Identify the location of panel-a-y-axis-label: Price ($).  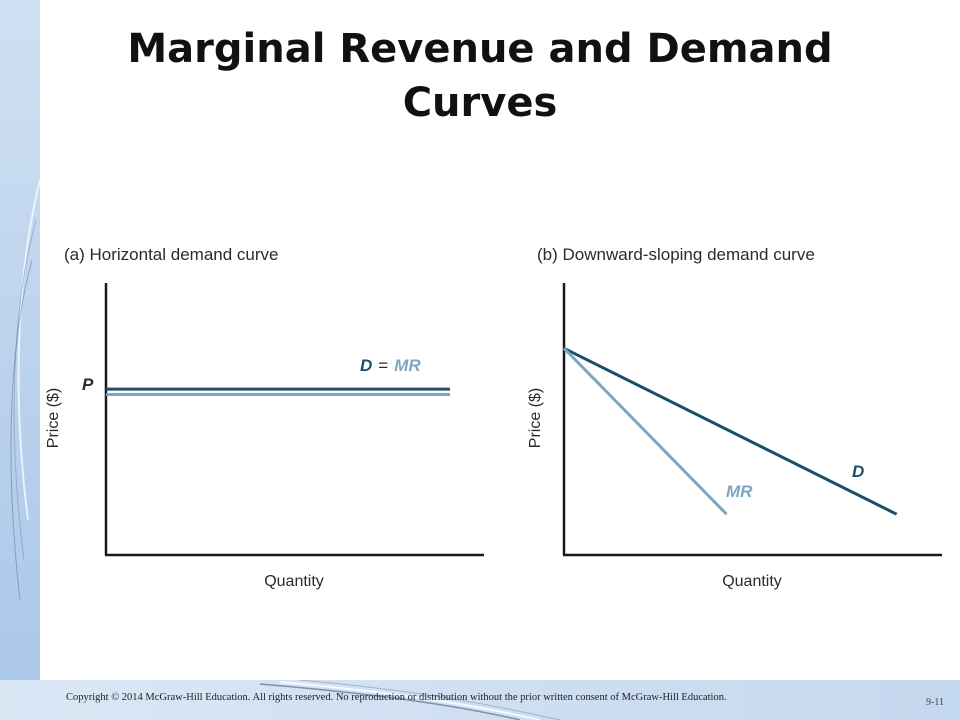
(53, 418).